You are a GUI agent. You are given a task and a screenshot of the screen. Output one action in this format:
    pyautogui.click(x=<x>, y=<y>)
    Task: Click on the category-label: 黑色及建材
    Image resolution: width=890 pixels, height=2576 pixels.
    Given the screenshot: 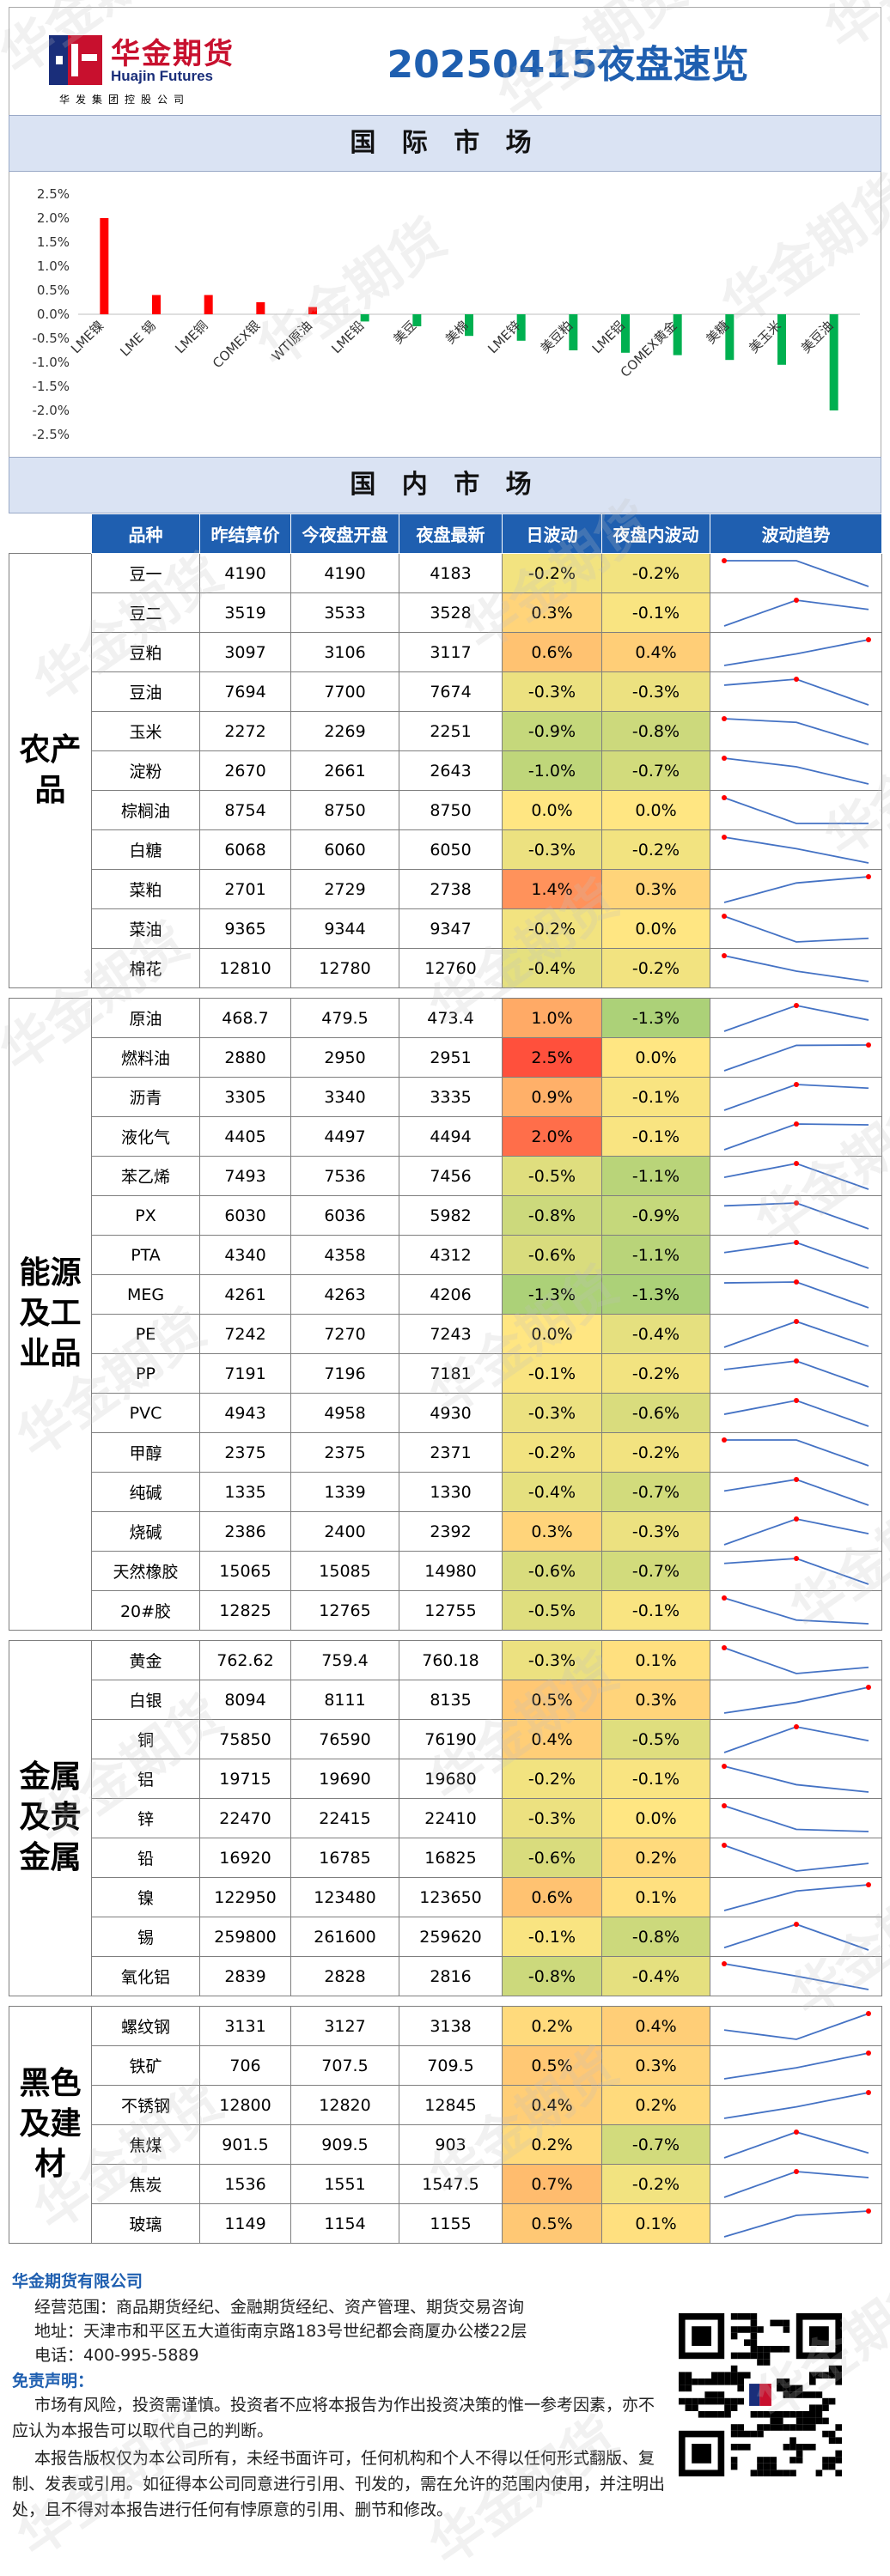 What is the action you would take?
    pyautogui.click(x=50, y=2124)
    